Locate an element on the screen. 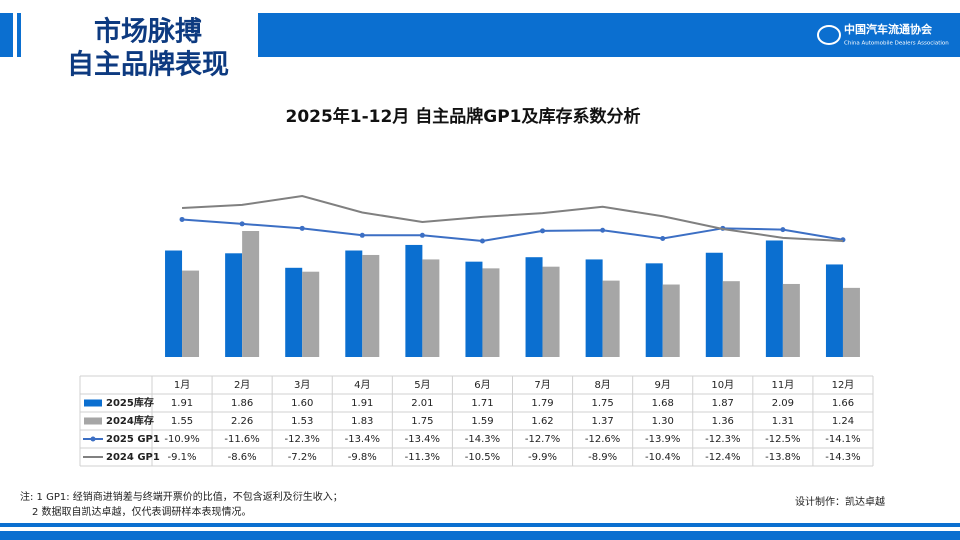 The image size is (960, 540). value-label: 1.31 is located at coordinates (783, 421).